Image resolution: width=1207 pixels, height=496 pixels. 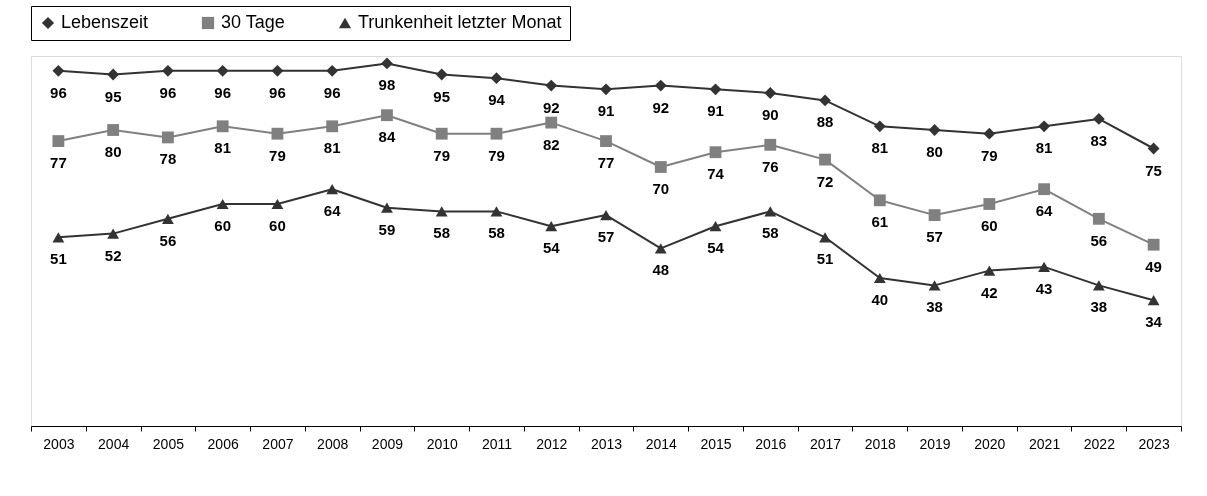 What do you see at coordinates (460, 22) in the screenshot?
I see `legend-label: Trunkenheit letzter Monat` at bounding box center [460, 22].